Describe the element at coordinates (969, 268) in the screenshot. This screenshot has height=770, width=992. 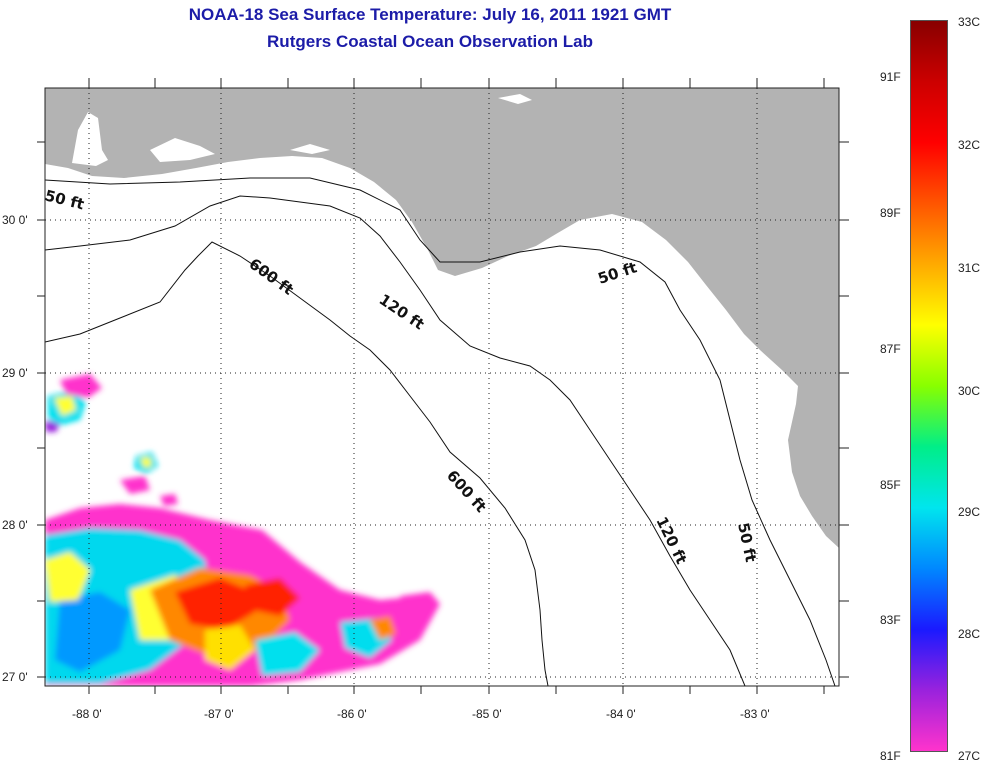
I see `cb-celsius-31: 31C` at that location.